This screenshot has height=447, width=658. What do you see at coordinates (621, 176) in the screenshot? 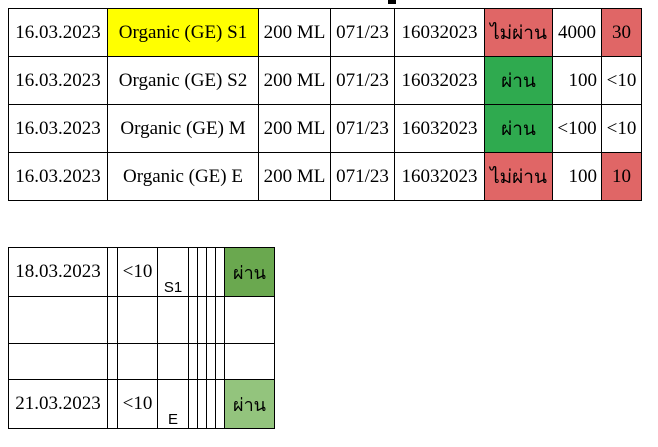
I see `limit-cell: 10` at bounding box center [621, 176].